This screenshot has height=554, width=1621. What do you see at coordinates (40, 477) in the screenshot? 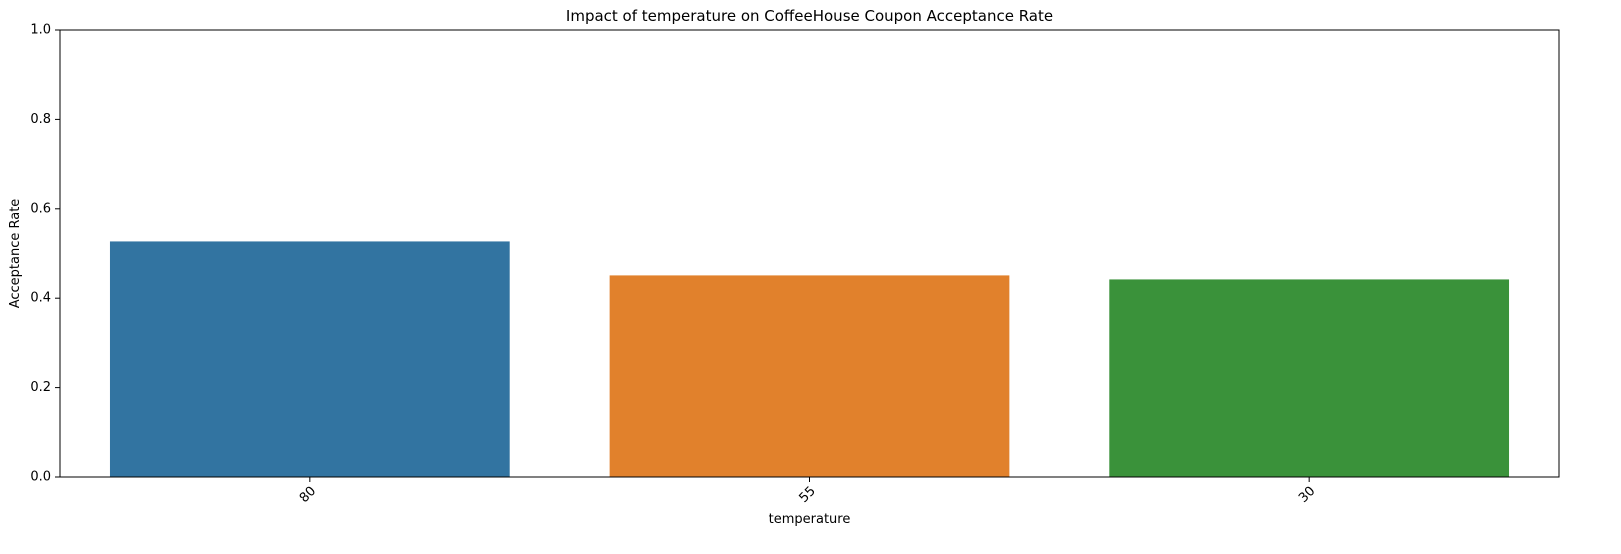
I see `y-tick-label: 0.0` at bounding box center [40, 477].